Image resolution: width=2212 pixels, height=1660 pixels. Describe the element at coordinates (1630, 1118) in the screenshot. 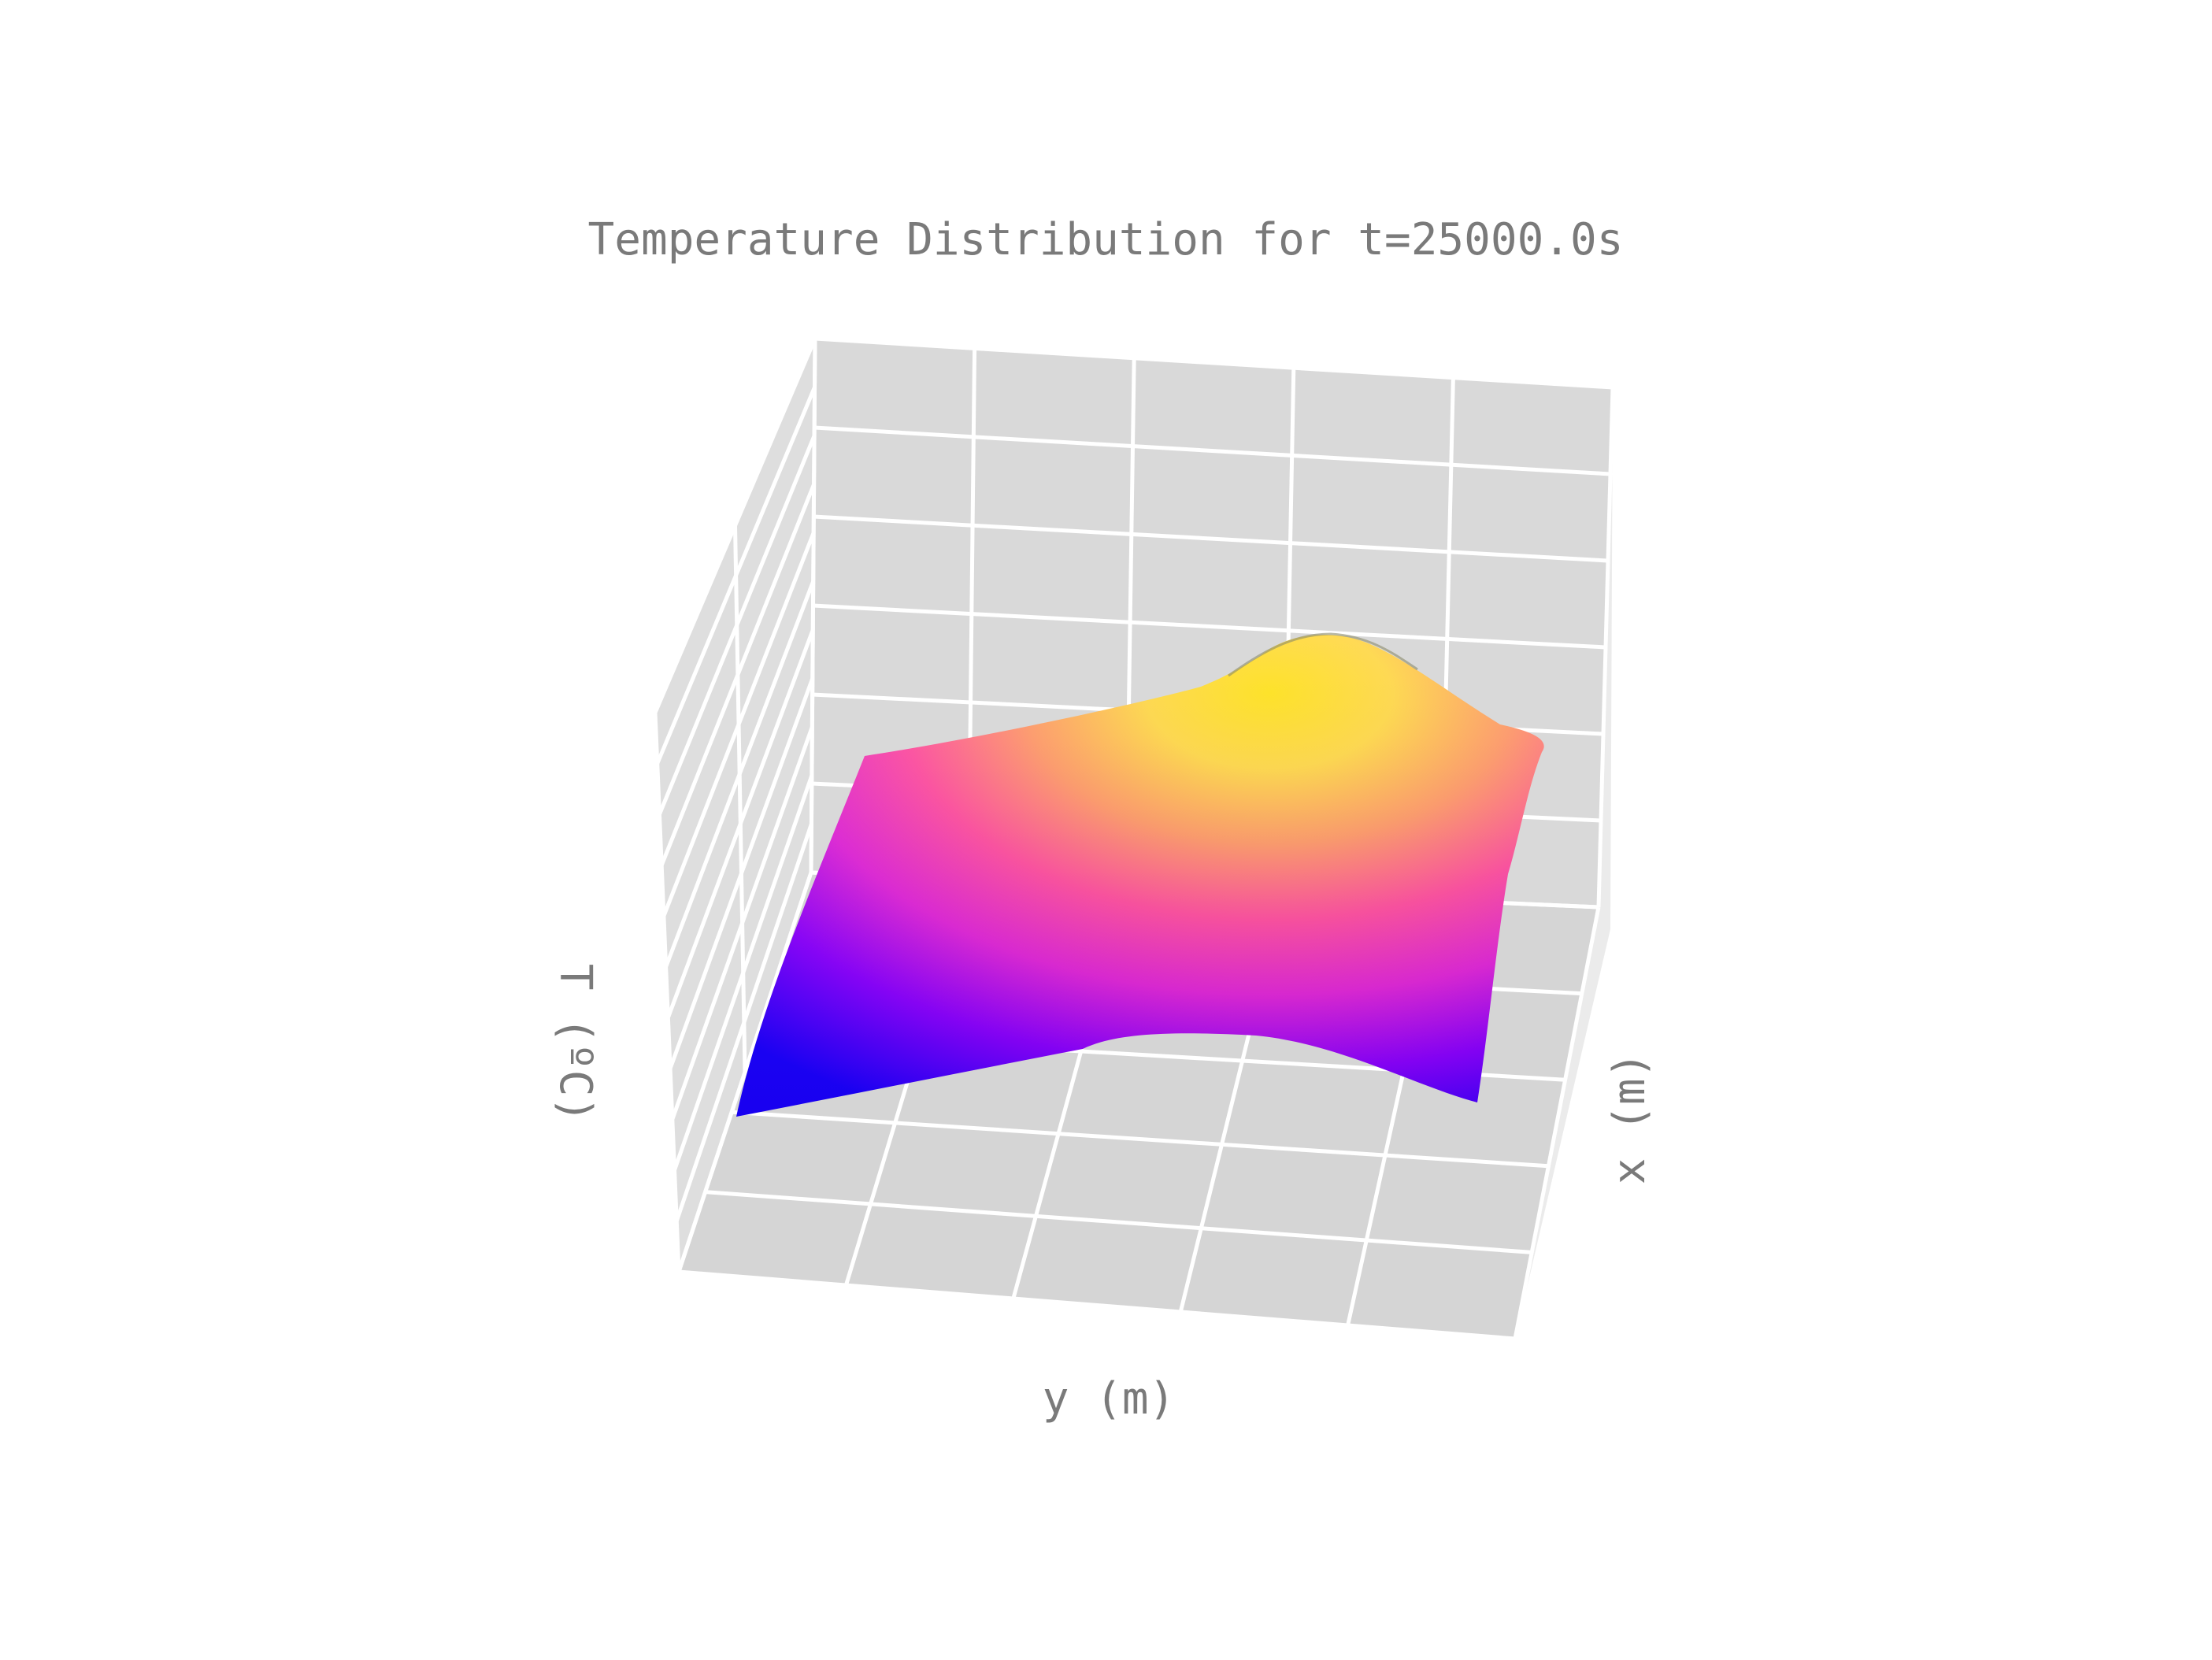

I see `x-axis-label: x (m)` at that location.